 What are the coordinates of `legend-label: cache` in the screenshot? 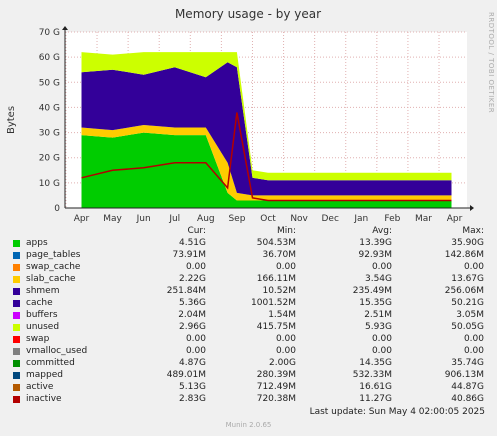 It's located at (39, 303).